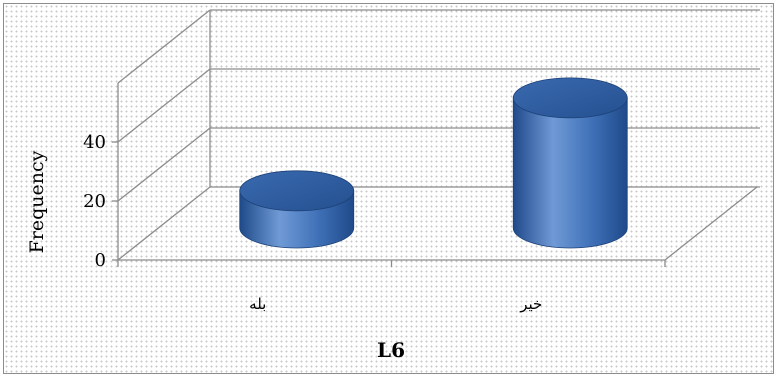 This screenshot has height=379, width=779. What do you see at coordinates (94, 142) in the screenshot?
I see `y-tick-label: 40` at bounding box center [94, 142].